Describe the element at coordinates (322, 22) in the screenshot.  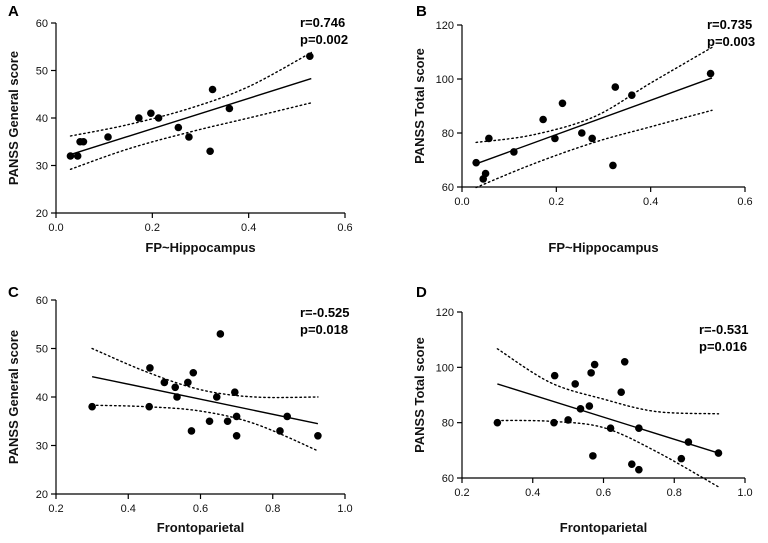
I see `correlation-r-label: r=0.746` at that location.